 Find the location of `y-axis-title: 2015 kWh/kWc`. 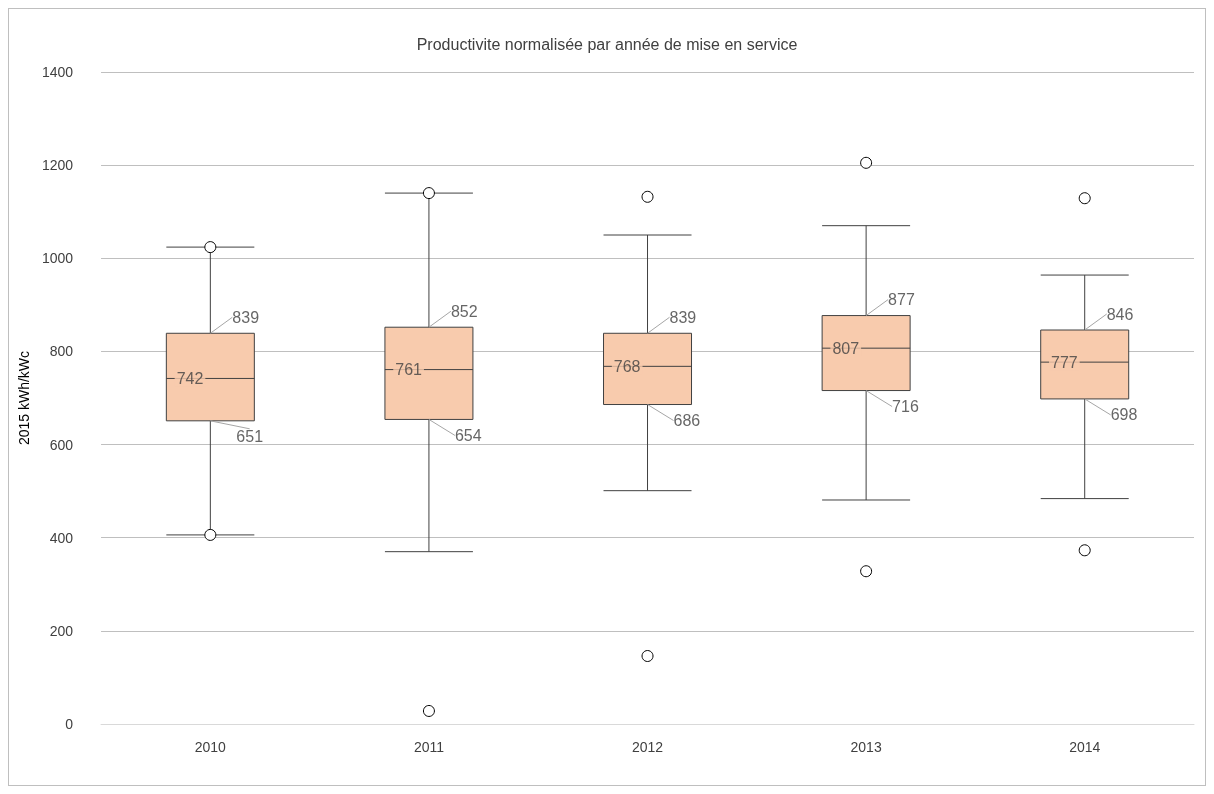

y-axis-title: 2015 kWh/kWc is located at coordinates (24, 398).